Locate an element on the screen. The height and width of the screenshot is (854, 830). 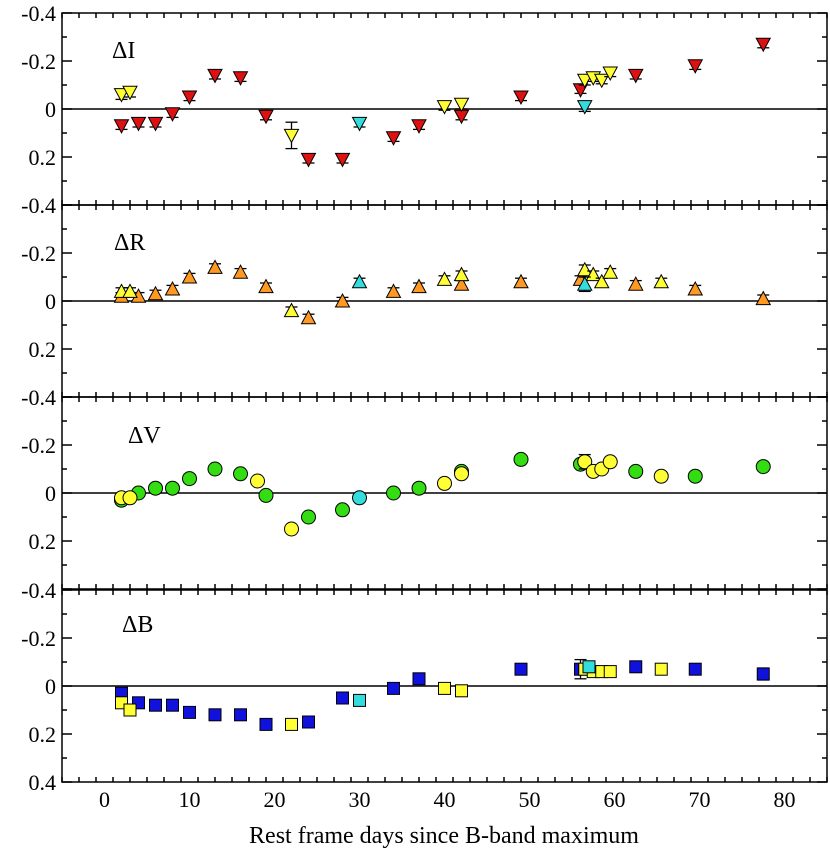
series-R-orange is located at coordinates (442, 292).